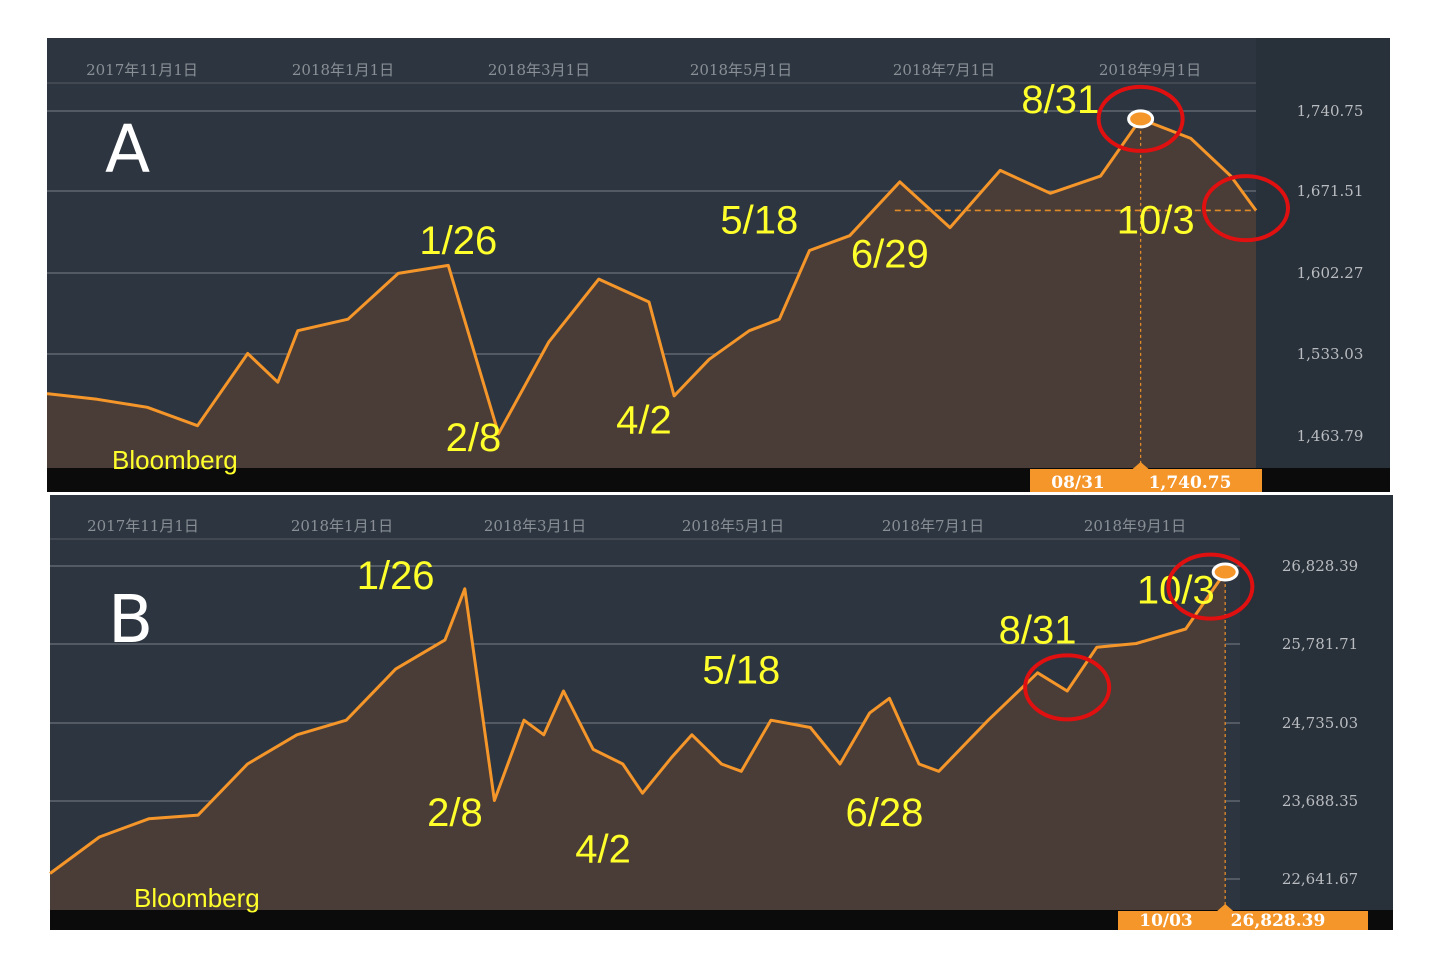 The width and height of the screenshot is (1448, 960). Describe the element at coordinates (1320, 801) in the screenshot. I see `y-tick-label: 23,688.35` at that location.